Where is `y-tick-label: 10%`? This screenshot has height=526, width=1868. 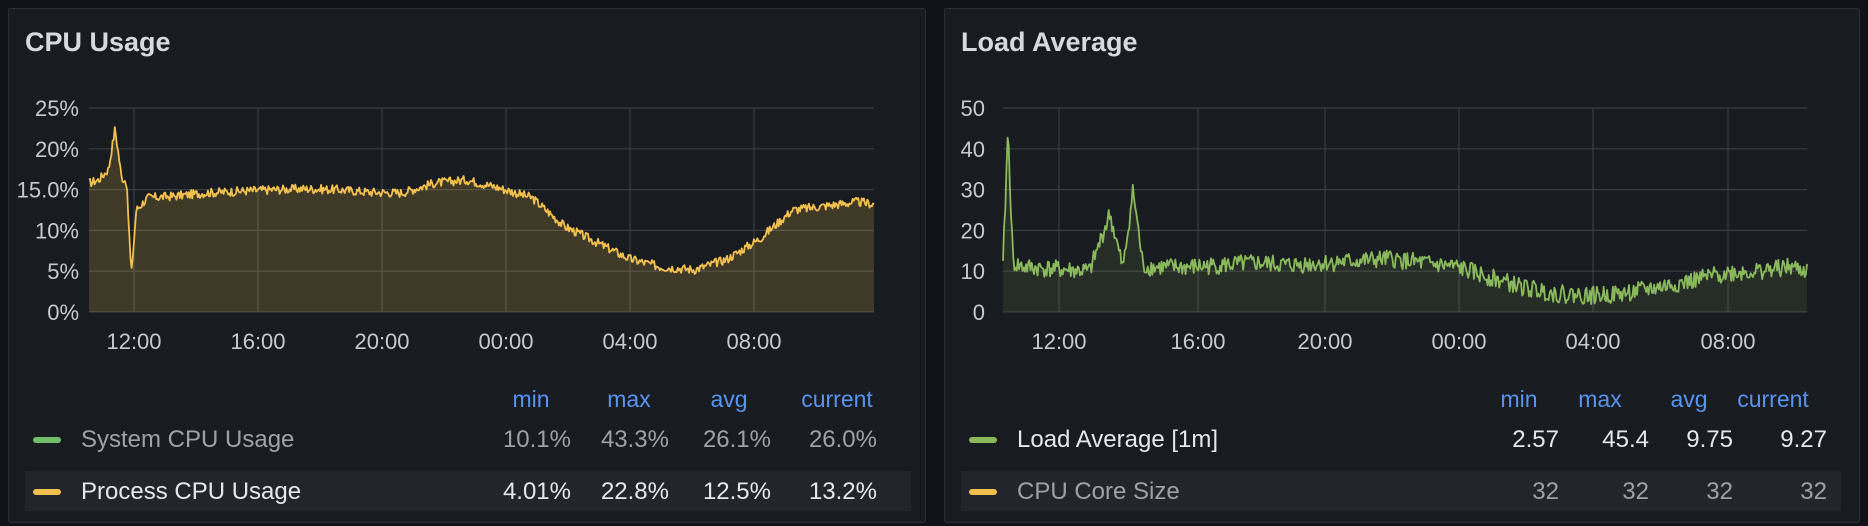 y-tick-label: 10% is located at coordinates (57, 230).